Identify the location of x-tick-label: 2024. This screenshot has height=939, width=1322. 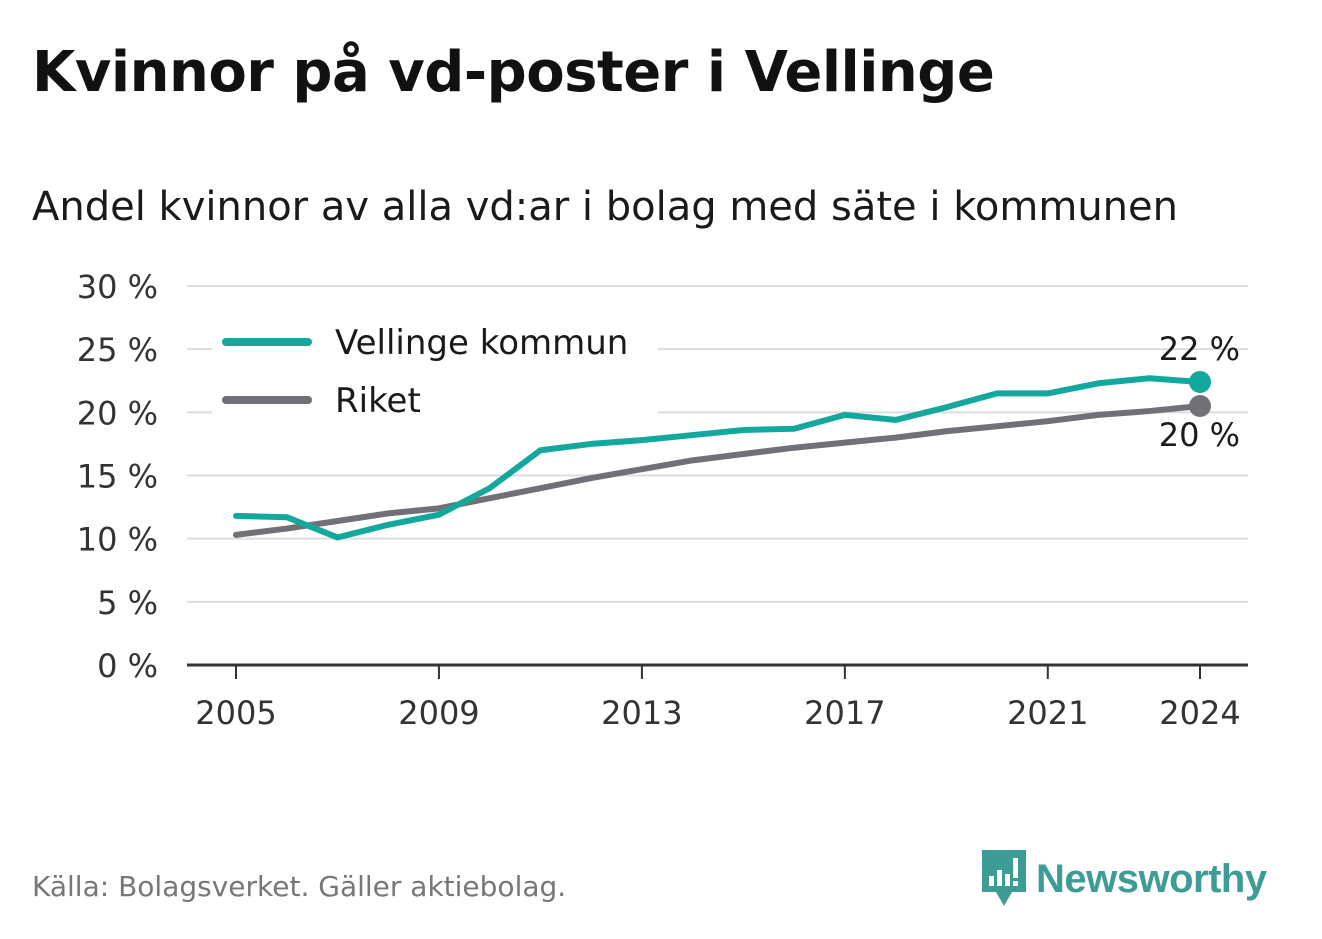
(1199, 713).